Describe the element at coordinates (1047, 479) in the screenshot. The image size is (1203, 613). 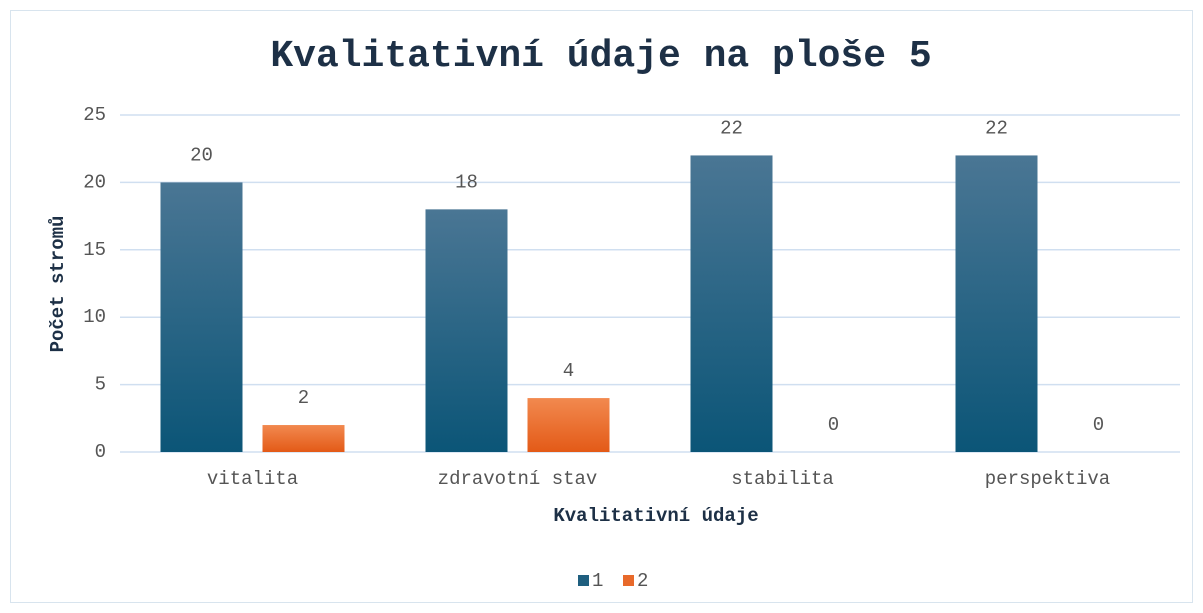
I see `x-tick-label: perspektiva` at that location.